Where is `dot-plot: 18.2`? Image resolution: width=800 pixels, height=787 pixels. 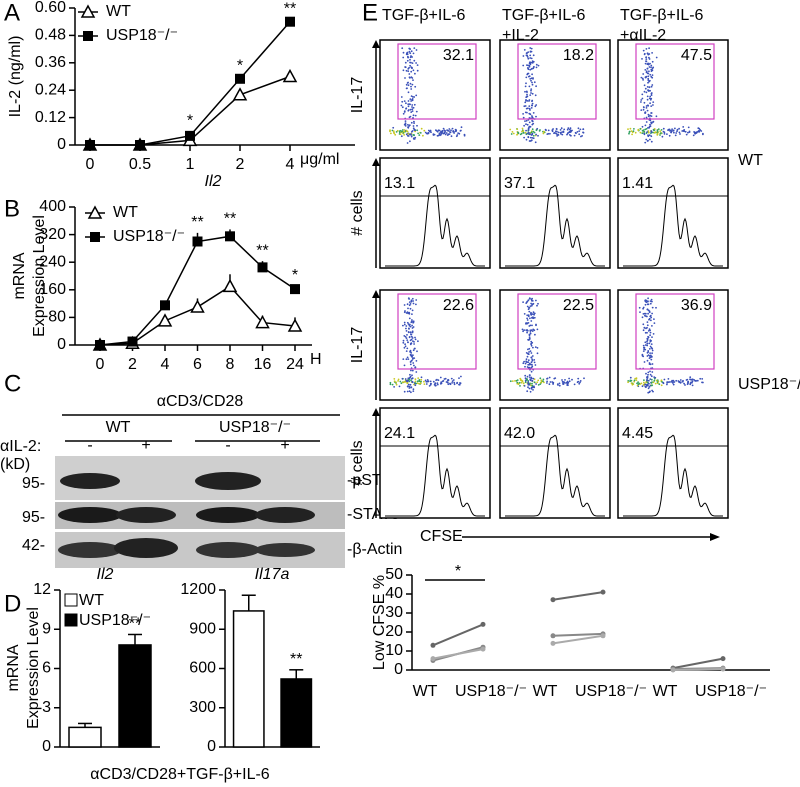 dot-plot: 18.2 is located at coordinates (555, 95).